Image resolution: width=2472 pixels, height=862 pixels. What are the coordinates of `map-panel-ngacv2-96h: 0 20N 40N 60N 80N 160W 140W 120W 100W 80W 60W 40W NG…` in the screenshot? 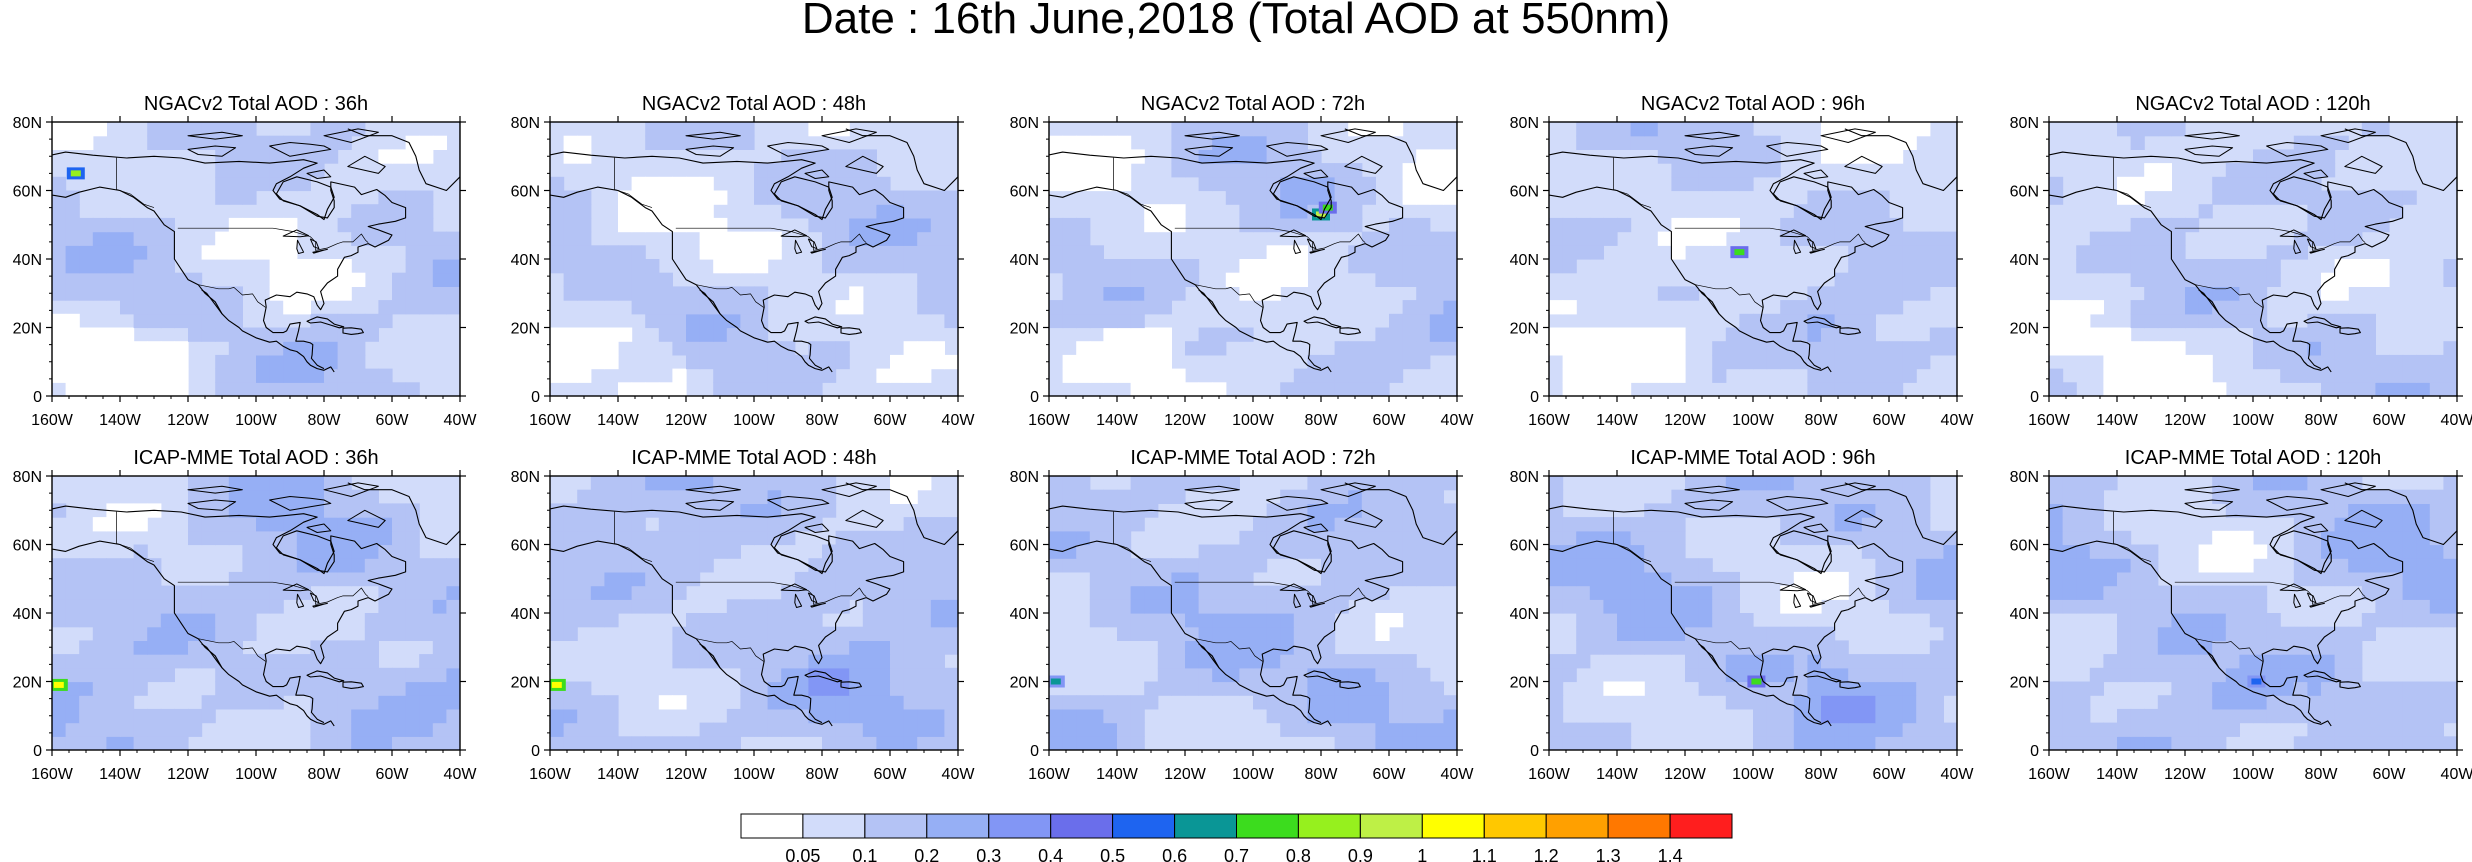 It's located at (1742, 261).